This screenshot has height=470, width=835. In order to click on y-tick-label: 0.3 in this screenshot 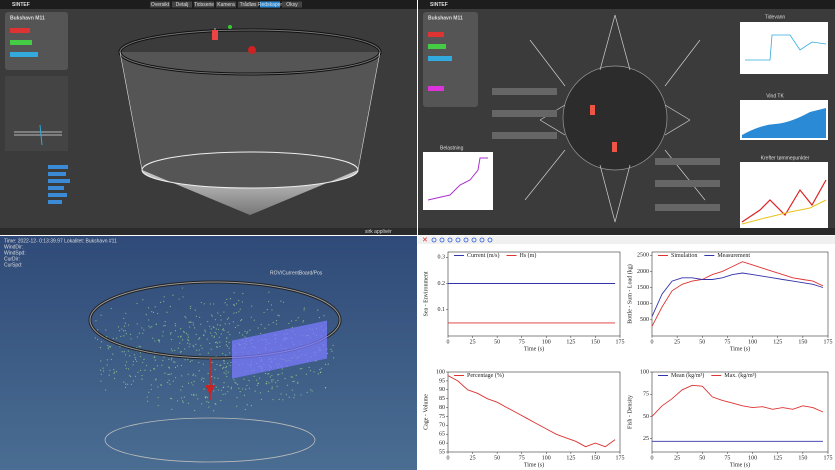, I will do `click(442, 258)`.